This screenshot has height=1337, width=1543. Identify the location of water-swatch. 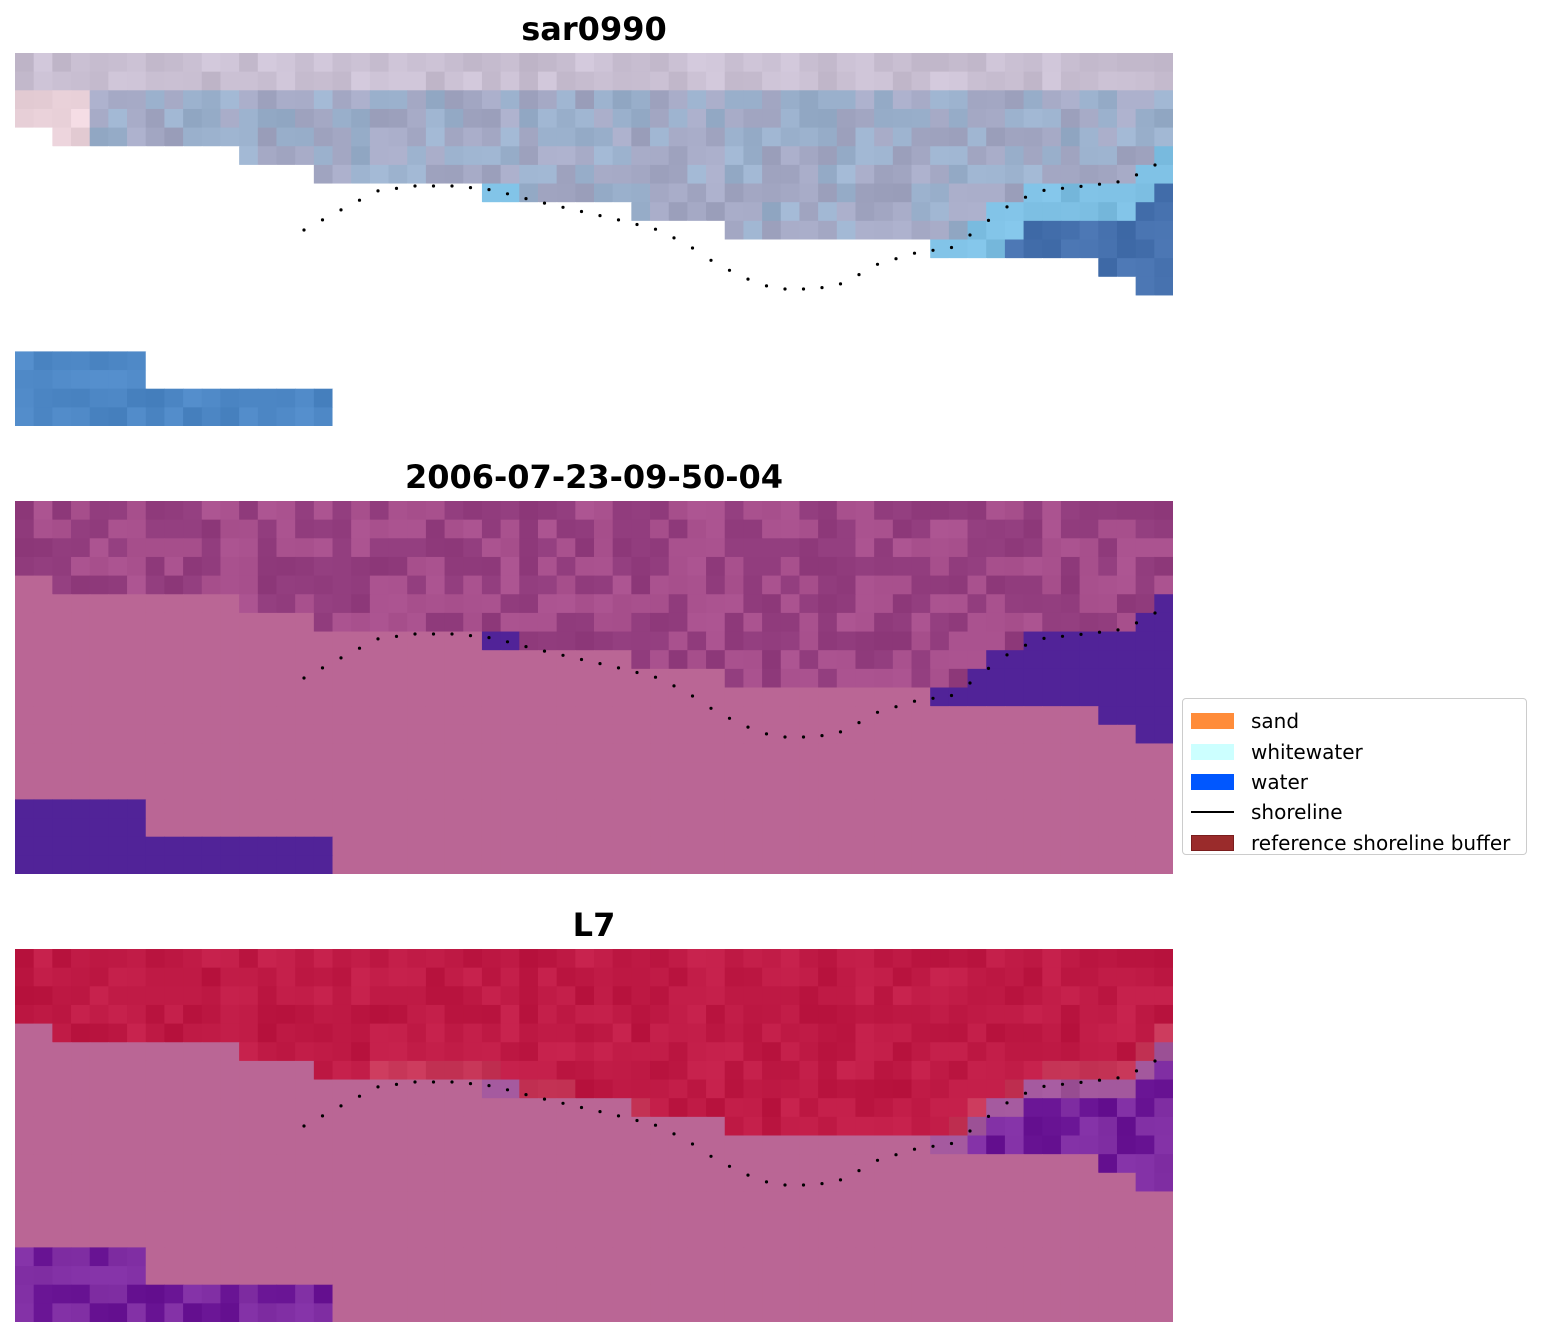
(1212, 781).